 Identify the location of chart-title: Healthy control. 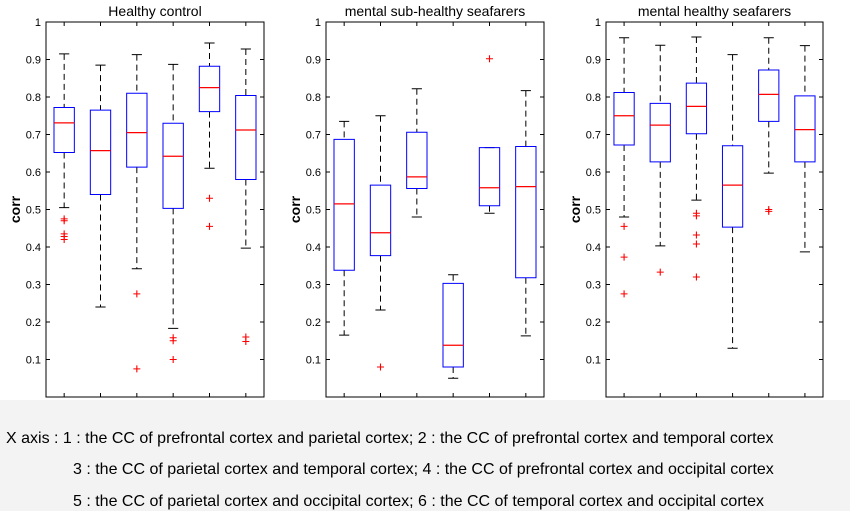
(154, 11).